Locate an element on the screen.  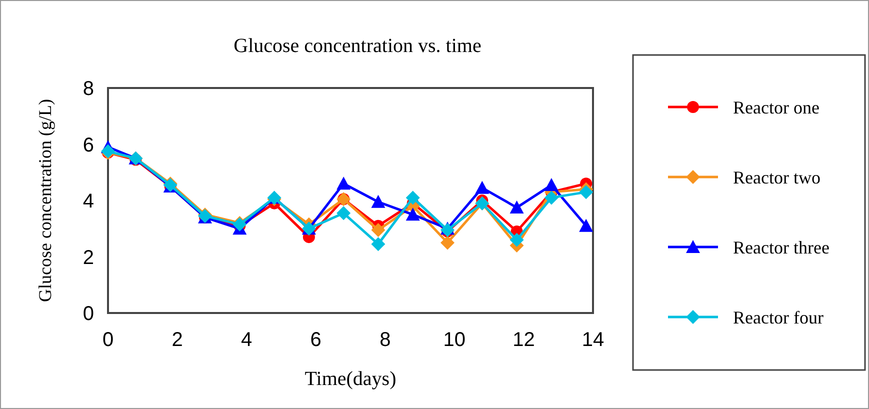
legend-label: Reactor four is located at coordinates (778, 317).